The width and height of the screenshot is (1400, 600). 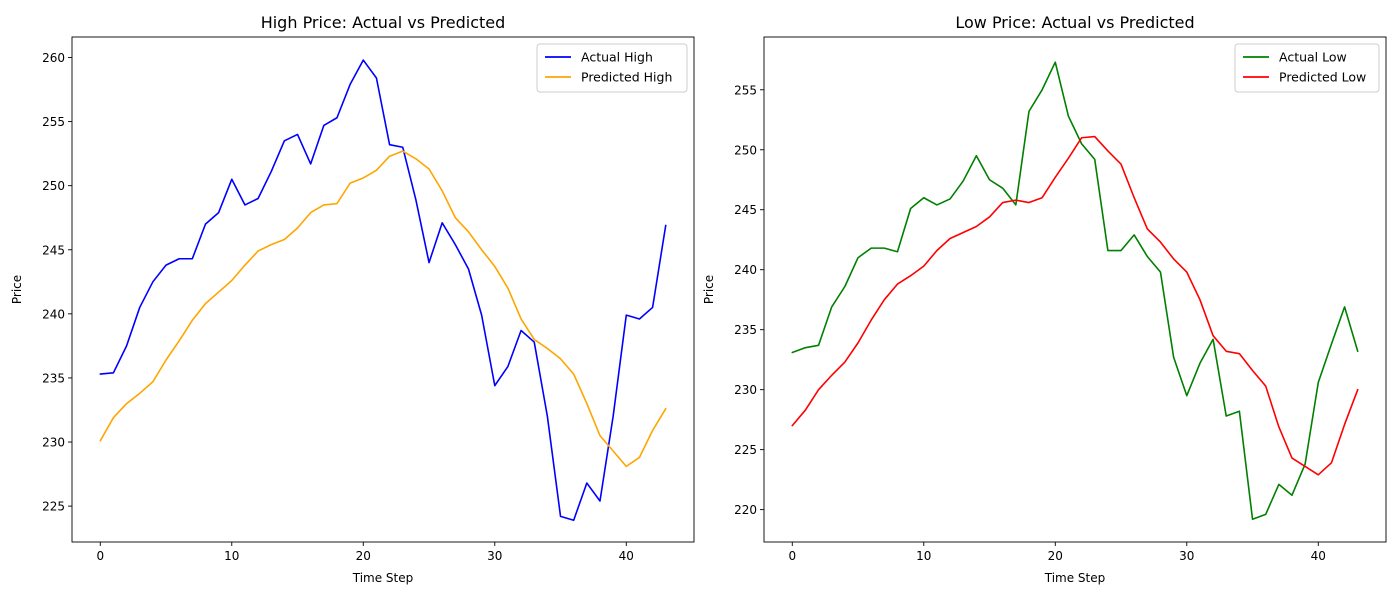 I want to click on legend: Actual Low Predicted Low, so click(x=1307, y=68).